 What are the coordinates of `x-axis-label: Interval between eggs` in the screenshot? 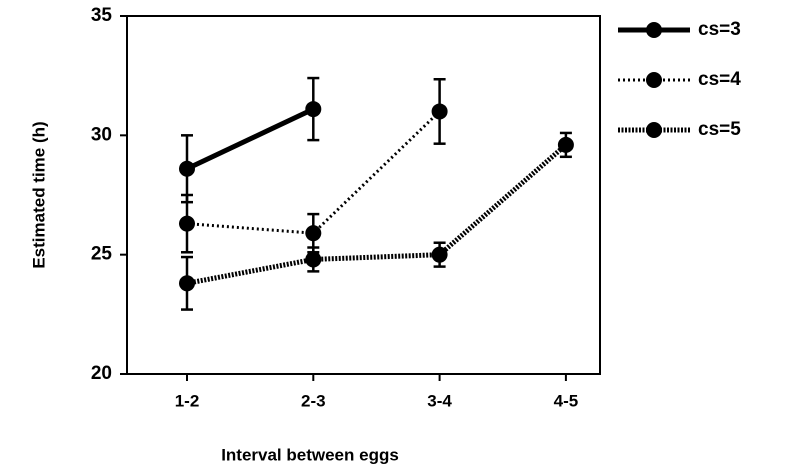 It's located at (310, 454).